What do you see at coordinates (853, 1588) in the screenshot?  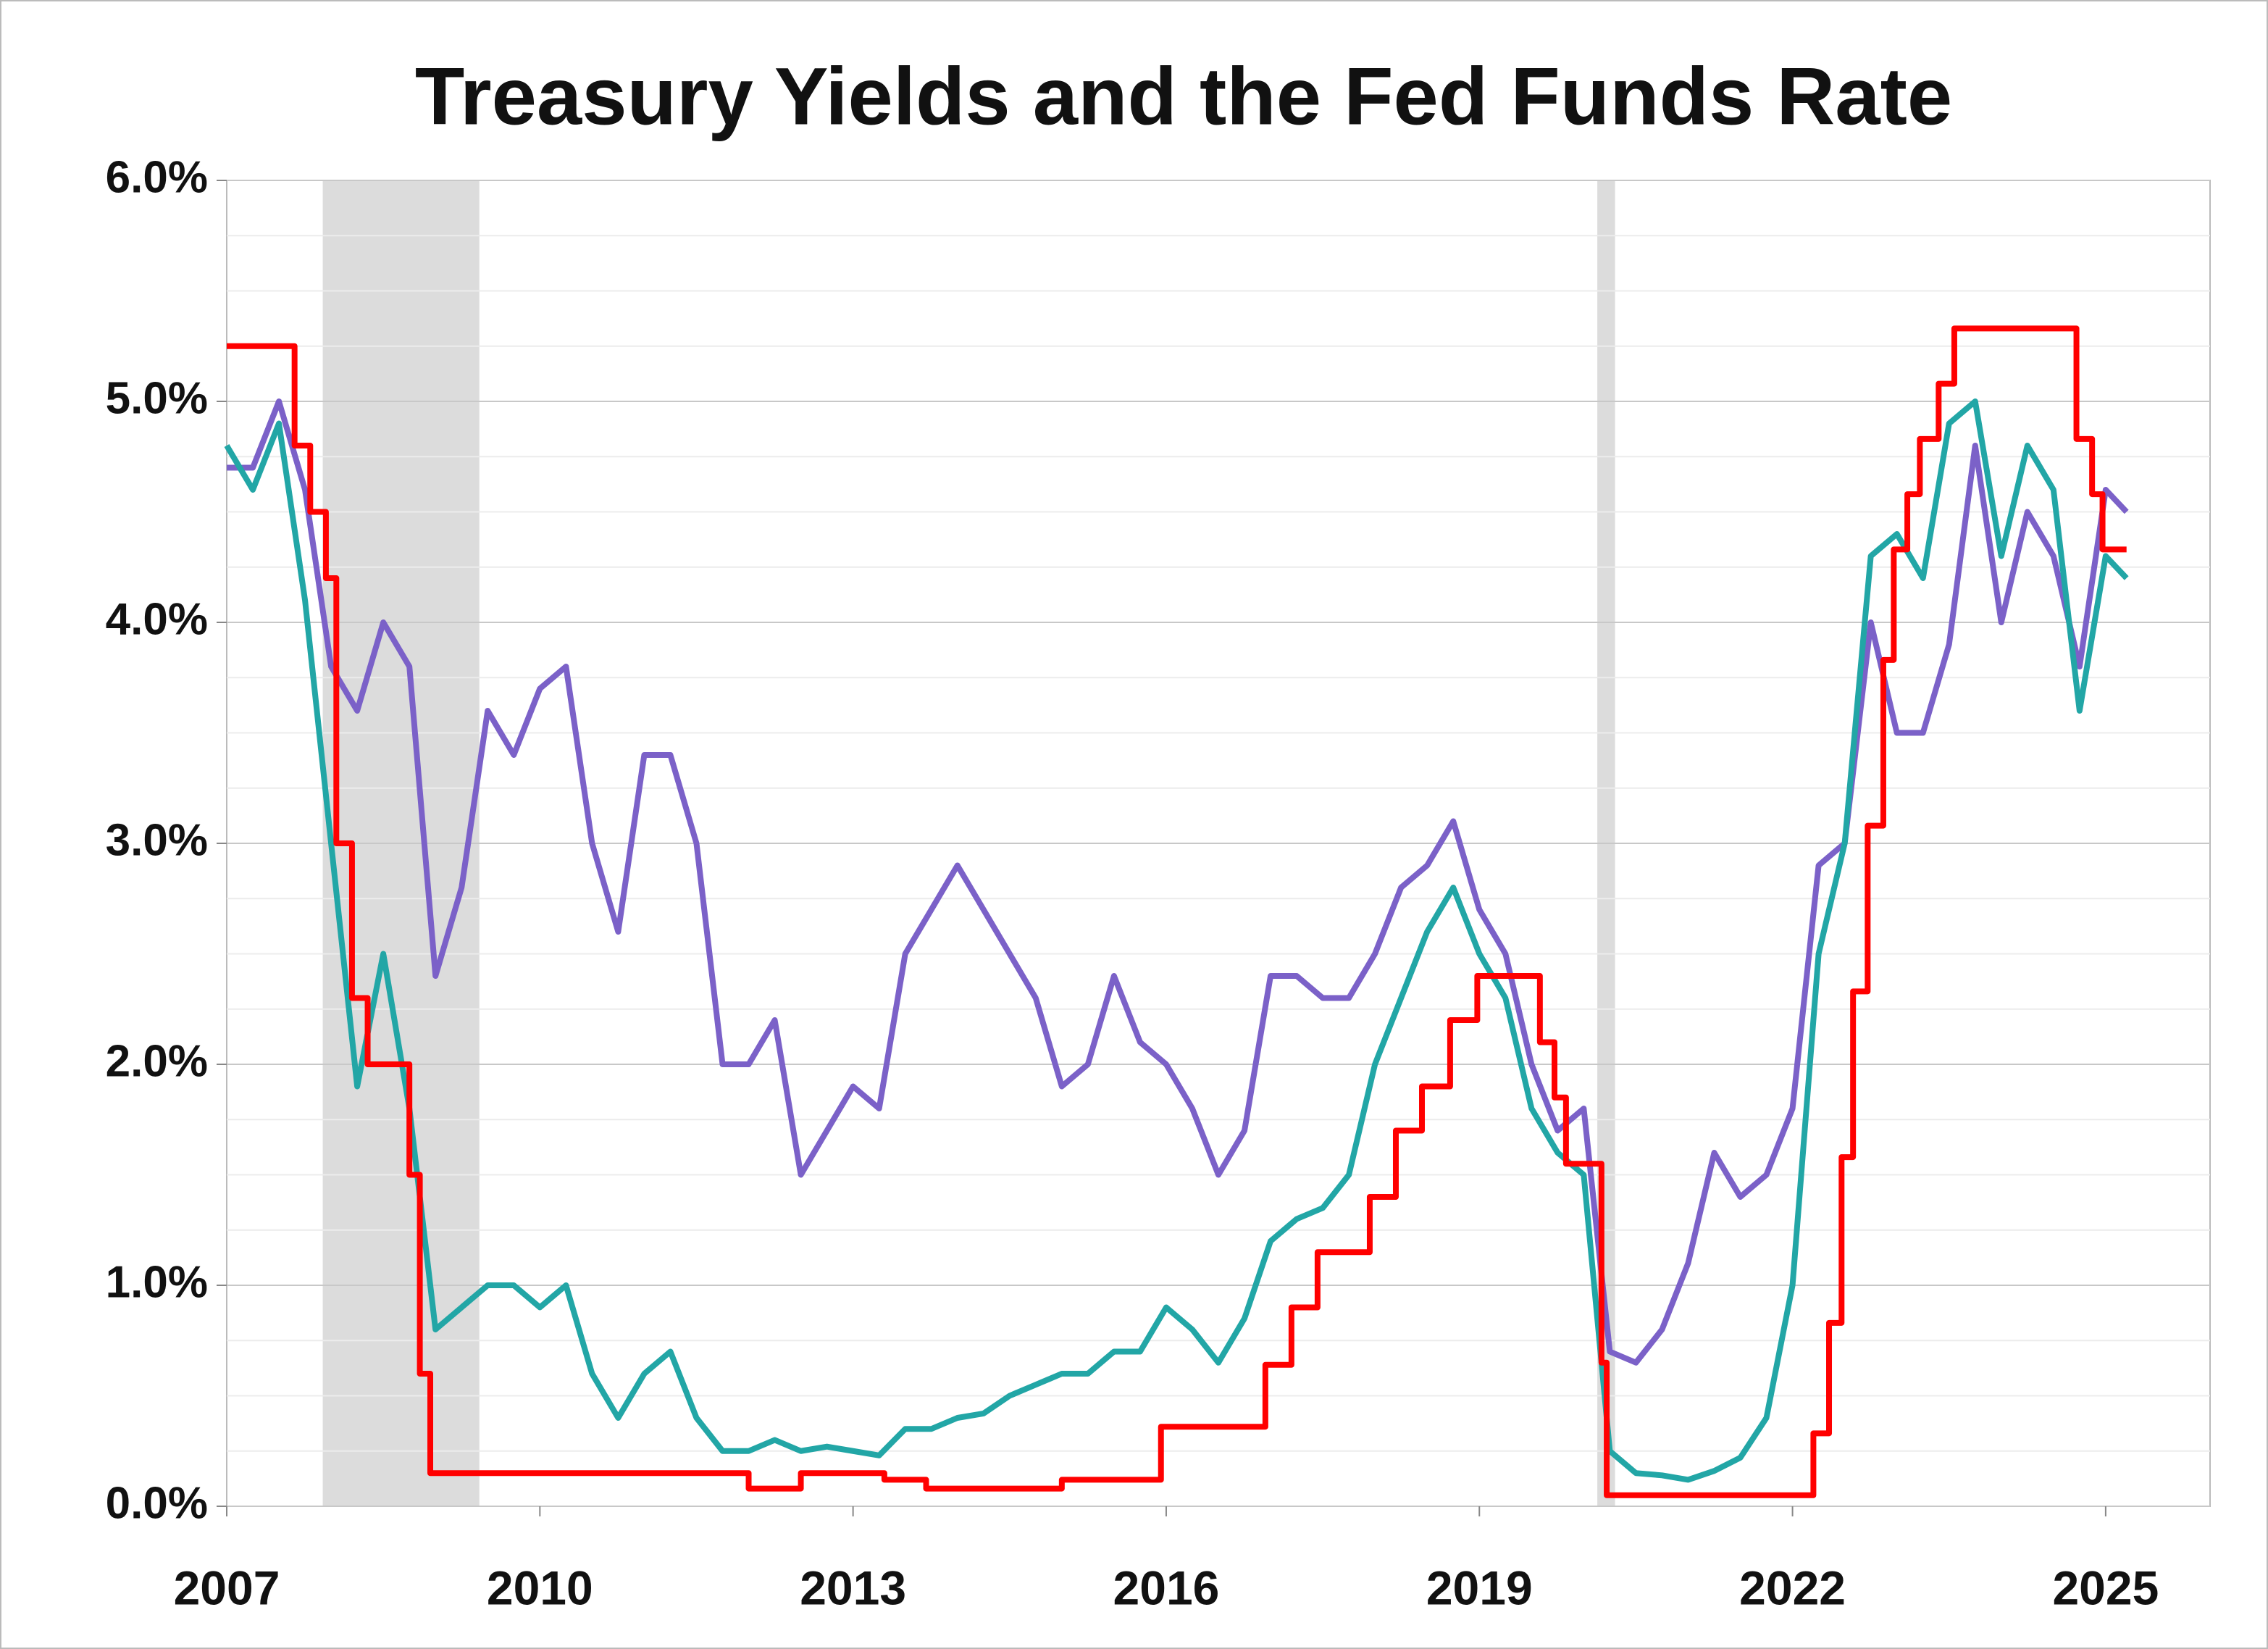 I see `x-tick-label: 2013` at bounding box center [853, 1588].